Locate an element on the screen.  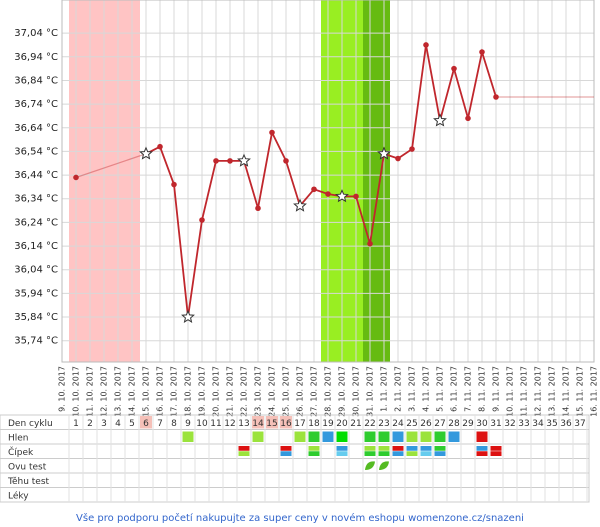
cycle-day: 7 is located at coordinates (160, 424).